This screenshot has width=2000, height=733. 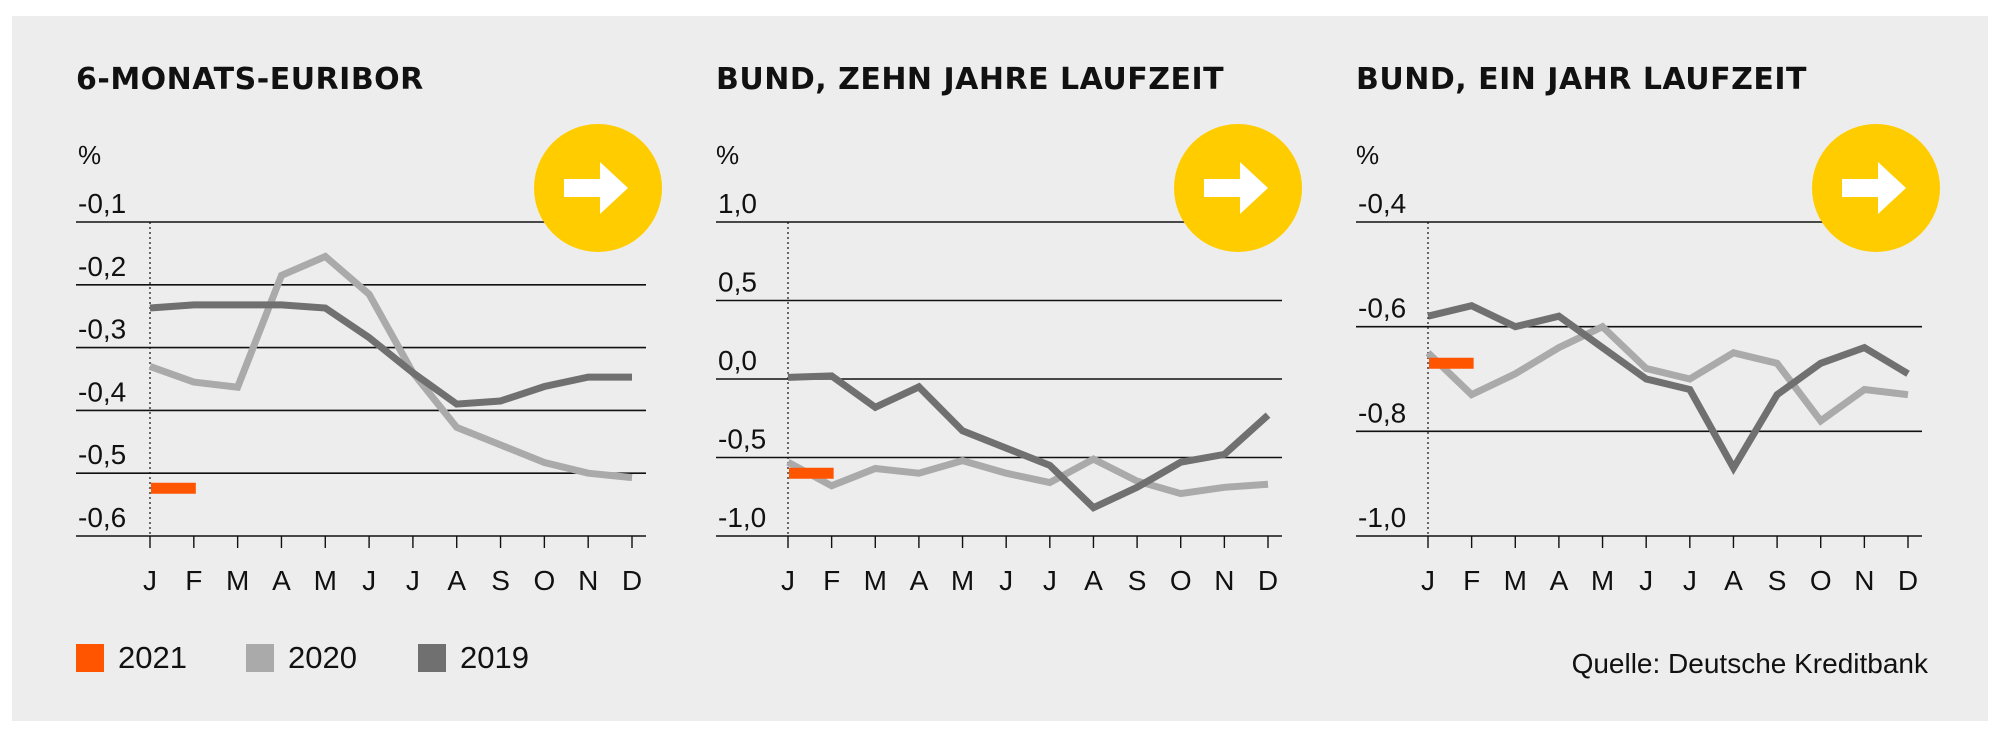 I want to click on y-tick-label-bund-10y: 0,5, so click(x=737, y=282).